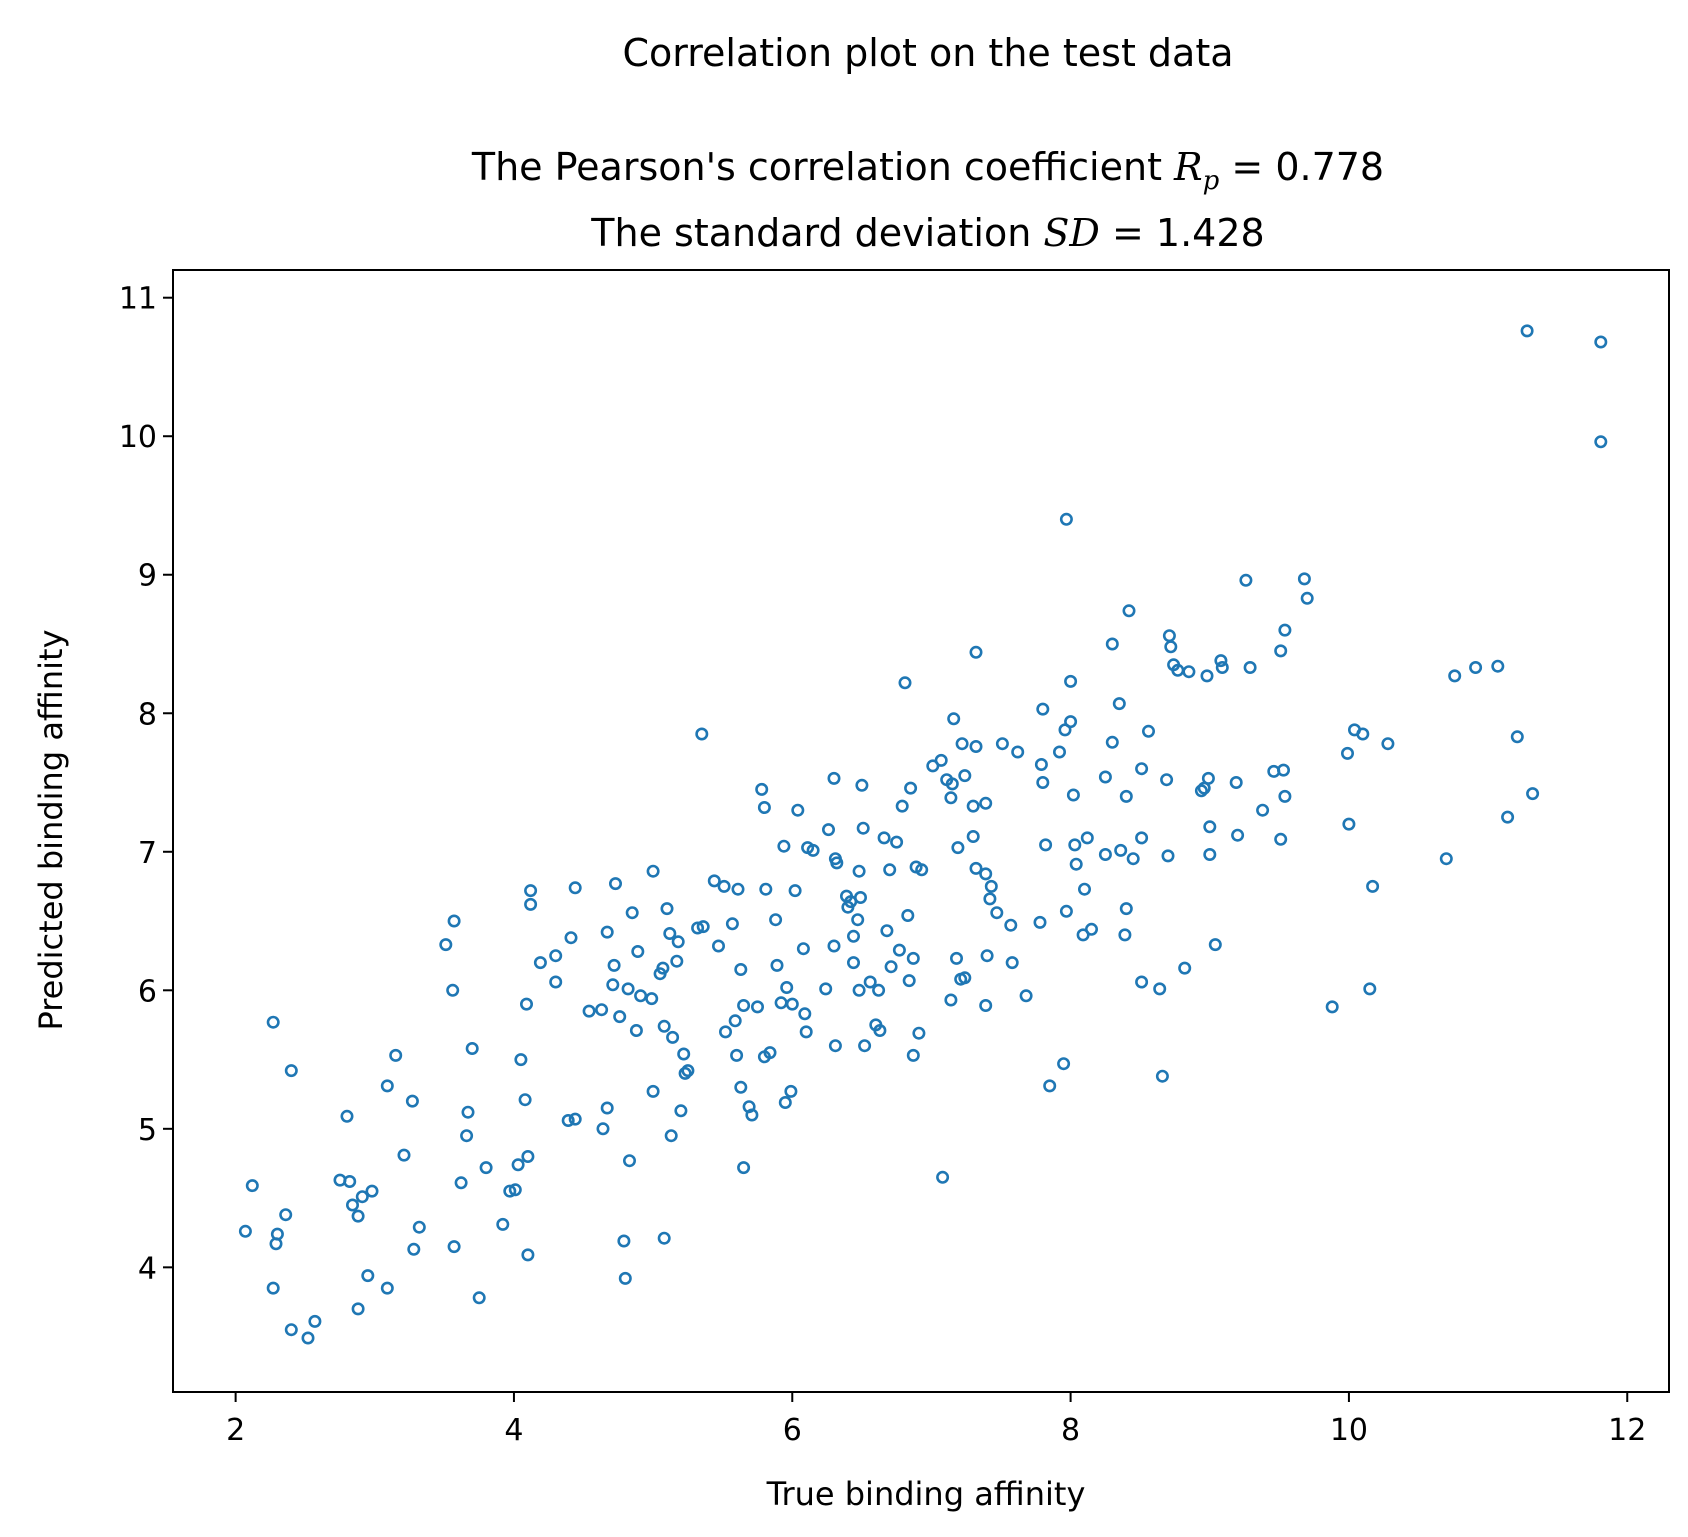 The width and height of the screenshot is (1688, 1537). What do you see at coordinates (792, 1430) in the screenshot?
I see `x-tick-label: 6` at bounding box center [792, 1430].